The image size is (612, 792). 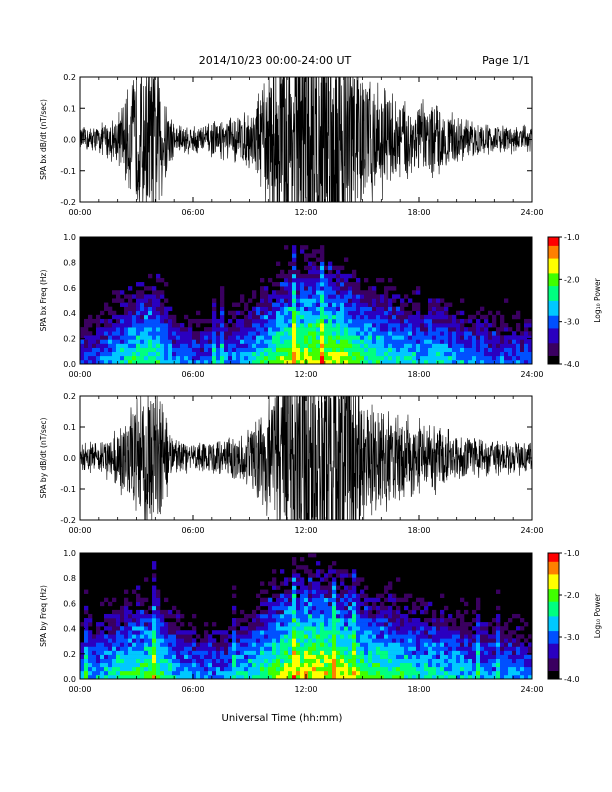 What do you see at coordinates (79, 212) in the screenshot?
I see `x-tick-label: 00:00` at bounding box center [79, 212].